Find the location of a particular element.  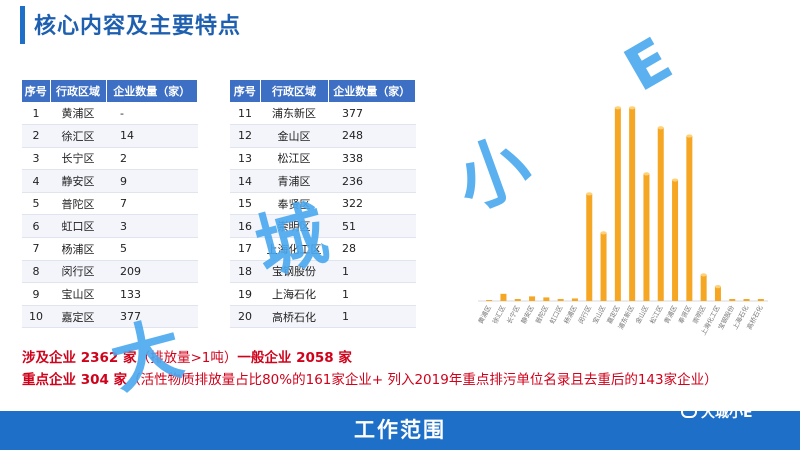

cell-district: 黄浦区 is located at coordinates (78, 114).